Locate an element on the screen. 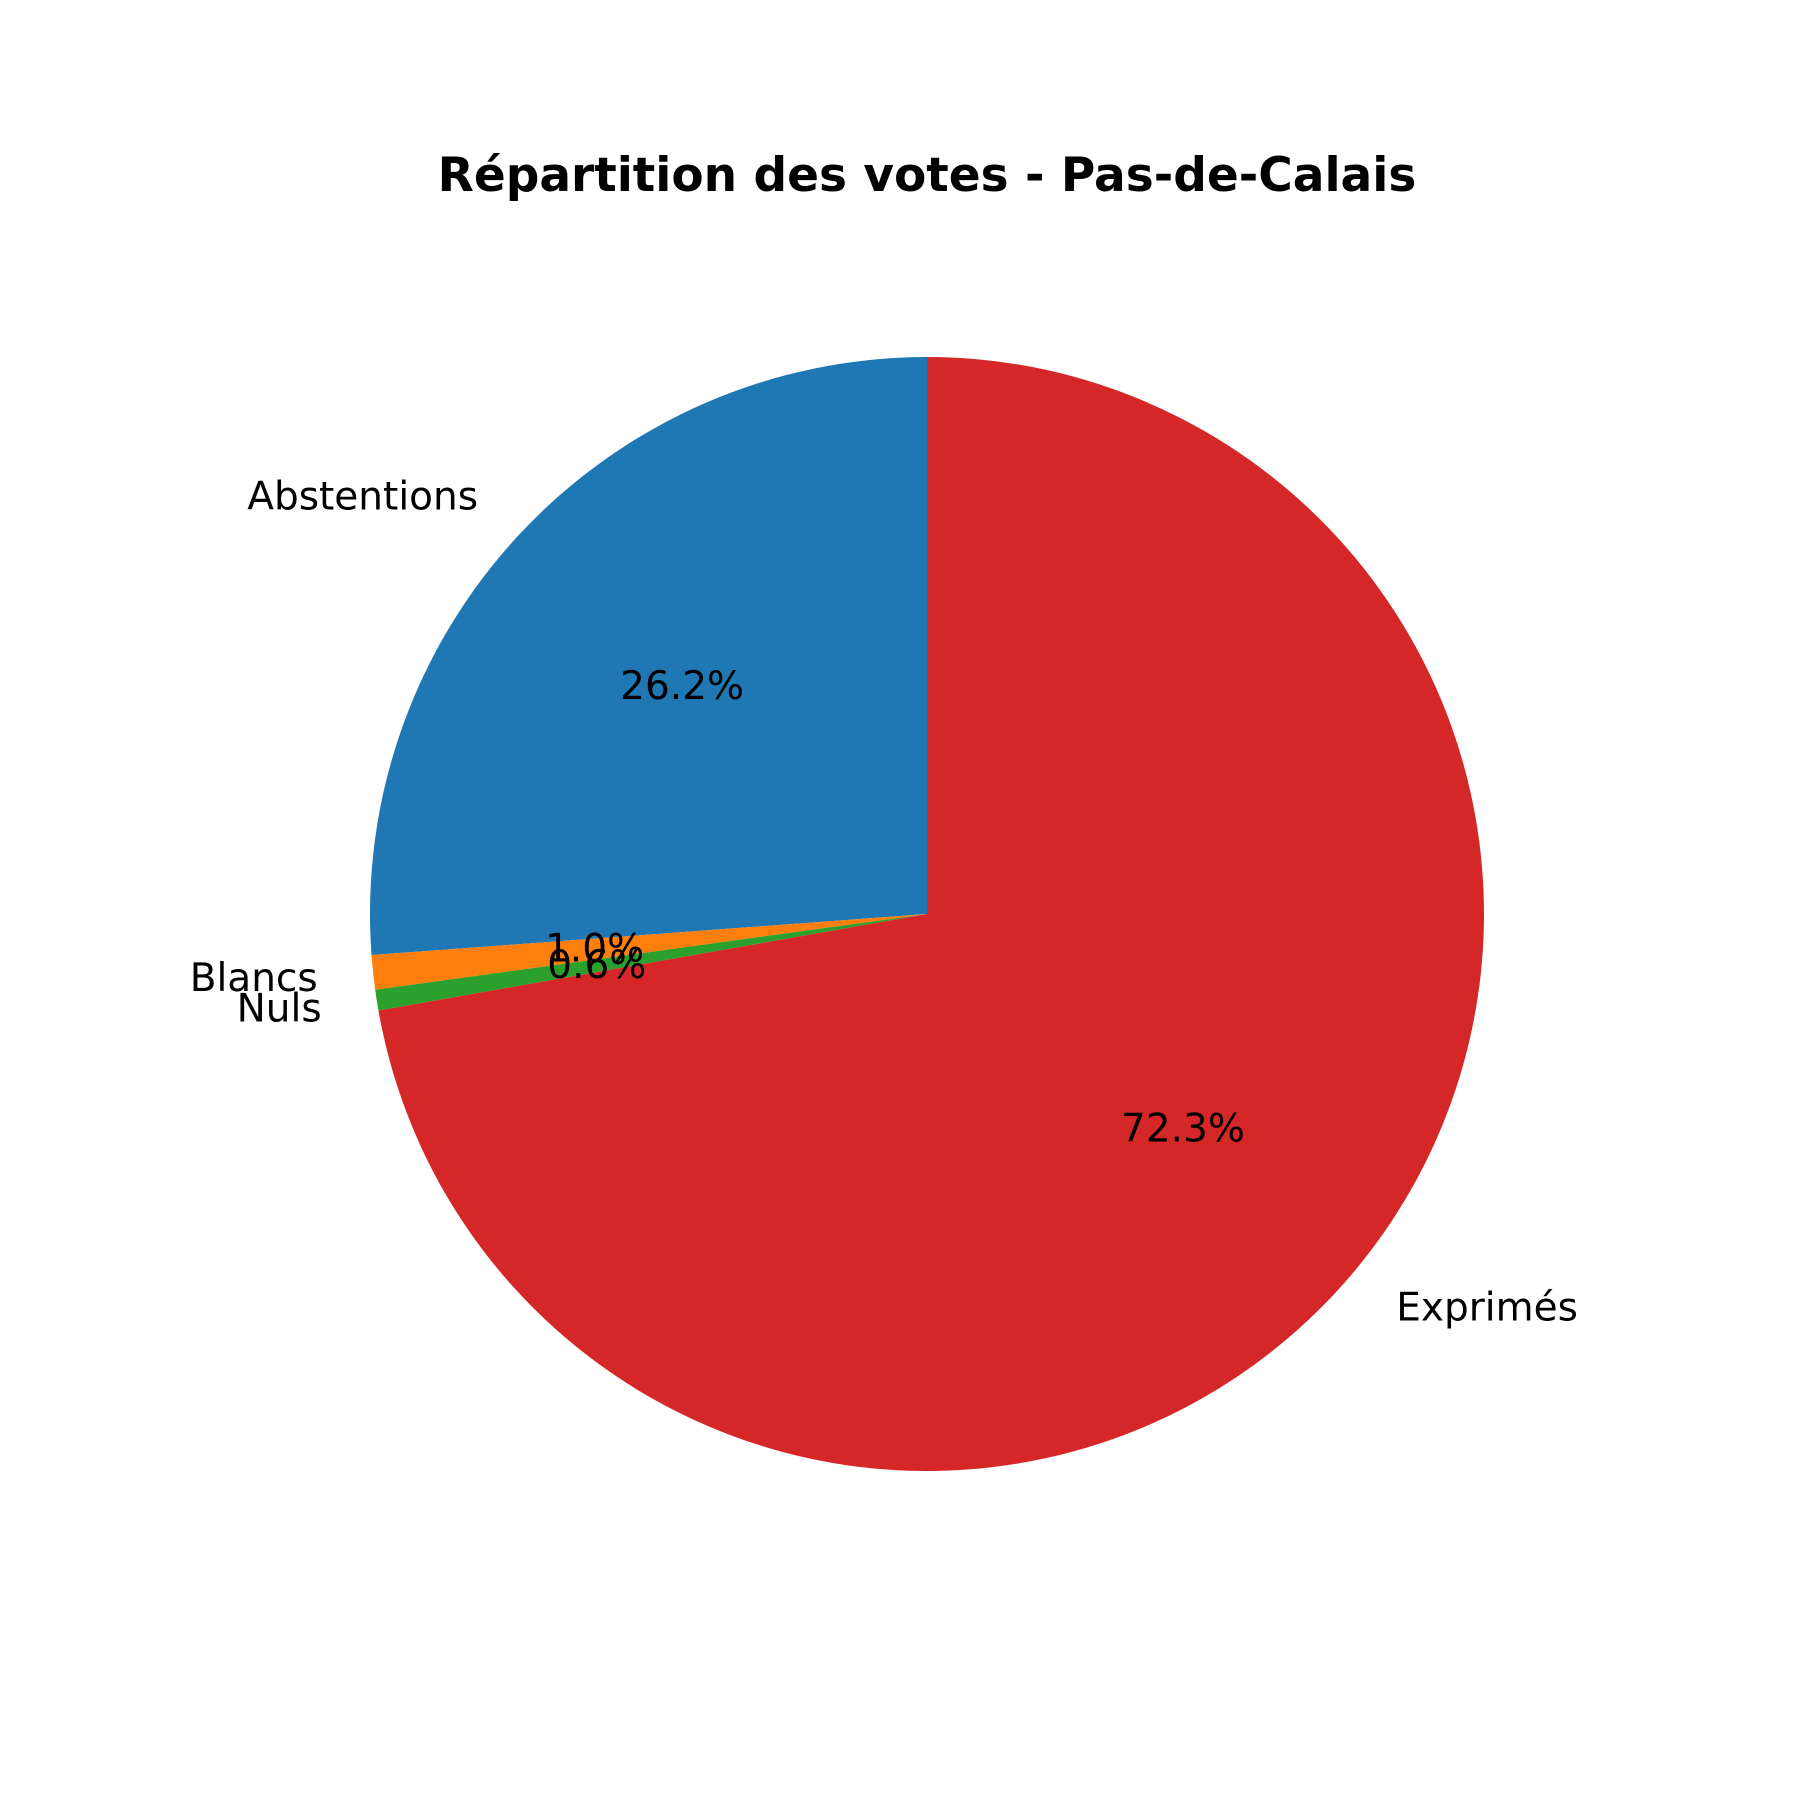 The height and width of the screenshot is (1800, 1800). pct-label-blancs: 1.0% is located at coordinates (594, 949).